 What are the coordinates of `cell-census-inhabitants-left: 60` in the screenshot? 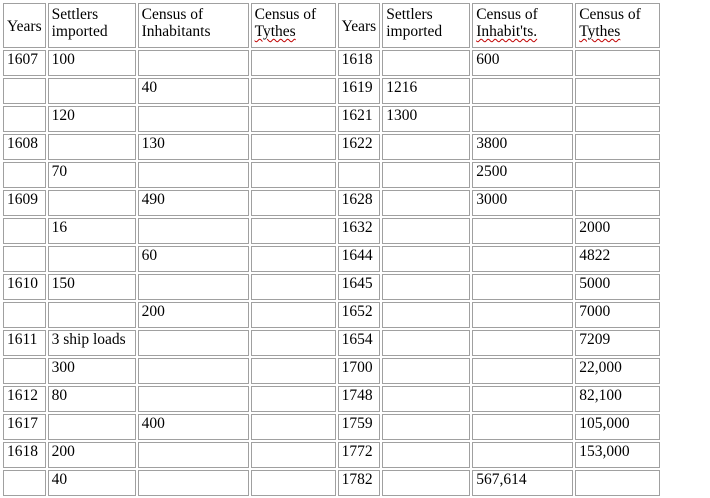 It's located at (193, 259).